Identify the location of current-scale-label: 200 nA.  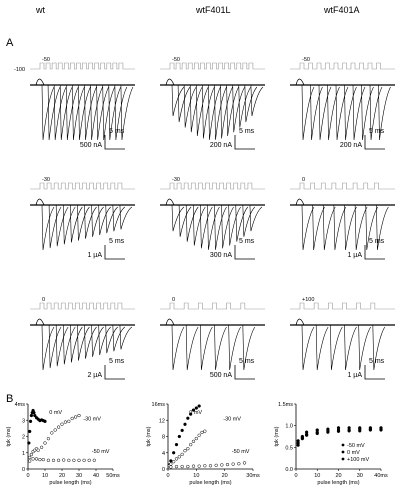
(351, 145).